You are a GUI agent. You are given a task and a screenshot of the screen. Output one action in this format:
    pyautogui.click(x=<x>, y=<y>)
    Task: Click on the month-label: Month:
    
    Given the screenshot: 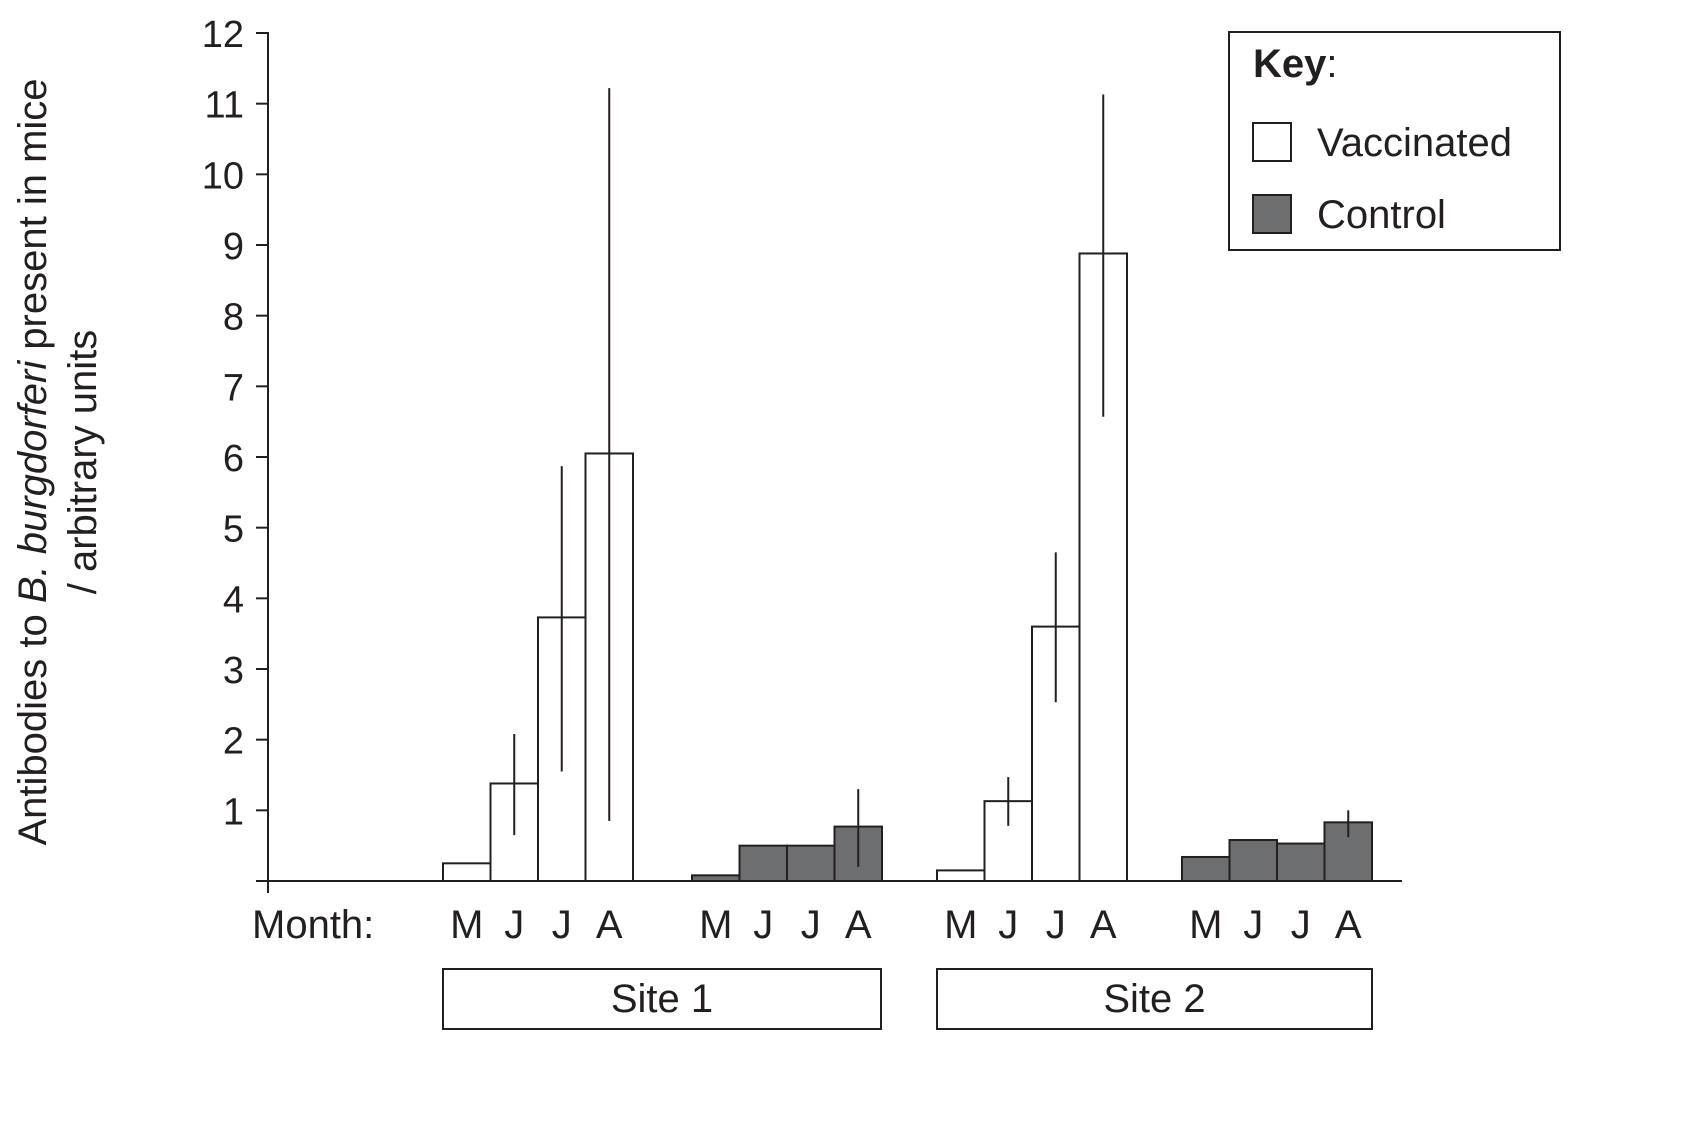 What is the action you would take?
    pyautogui.click(x=313, y=925)
    